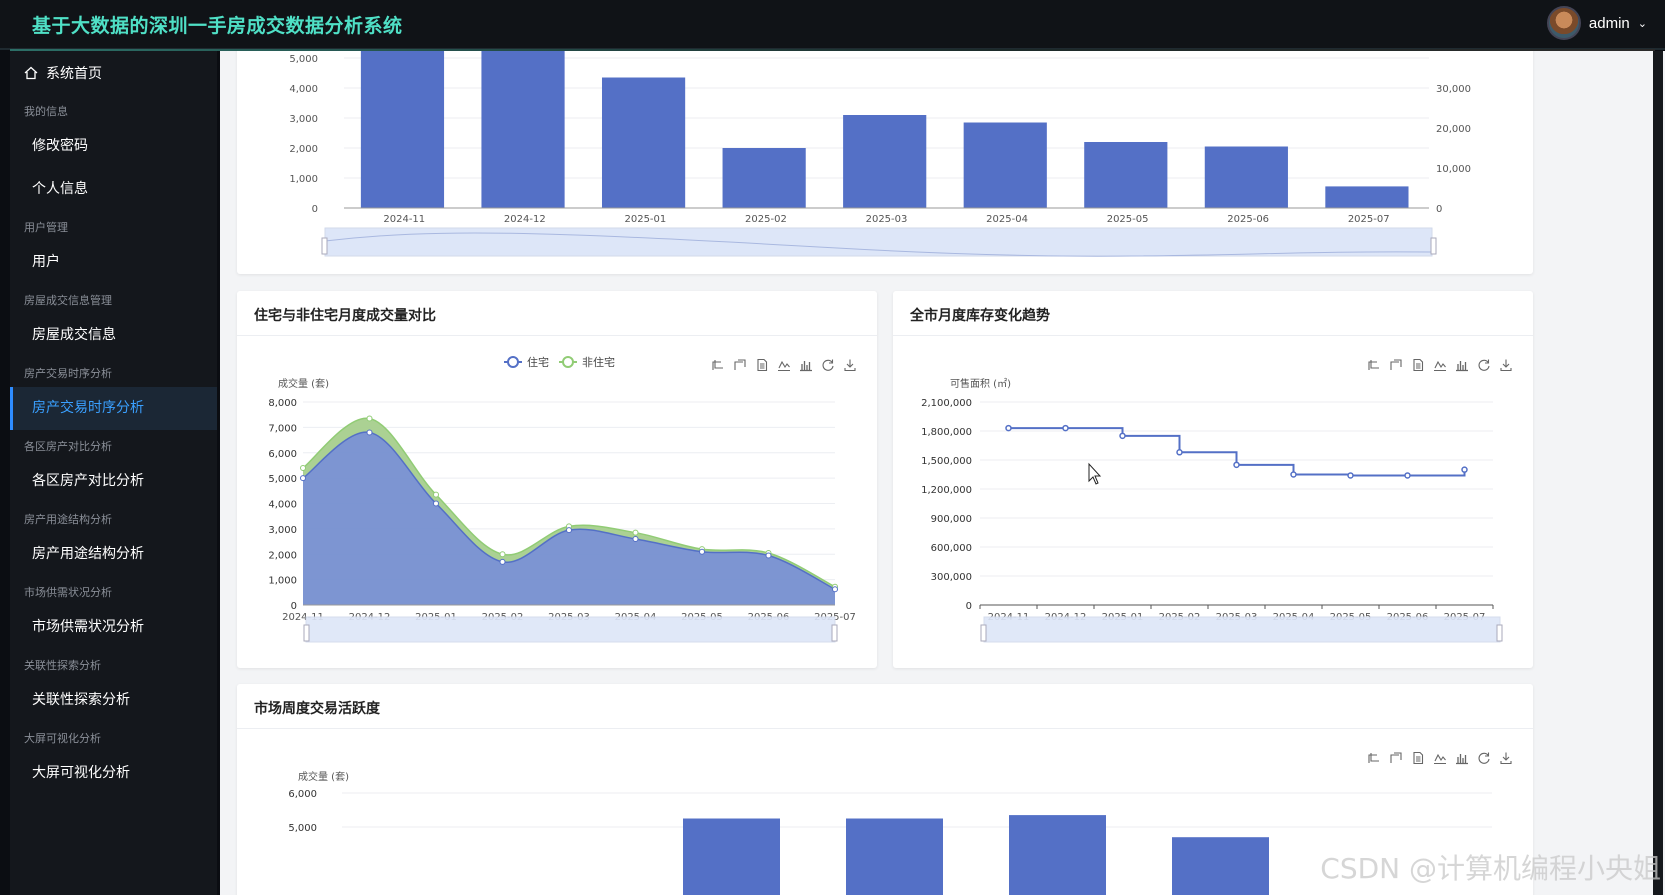  Describe the element at coordinates (1563, 23) in the screenshot. I see `avatar` at that location.